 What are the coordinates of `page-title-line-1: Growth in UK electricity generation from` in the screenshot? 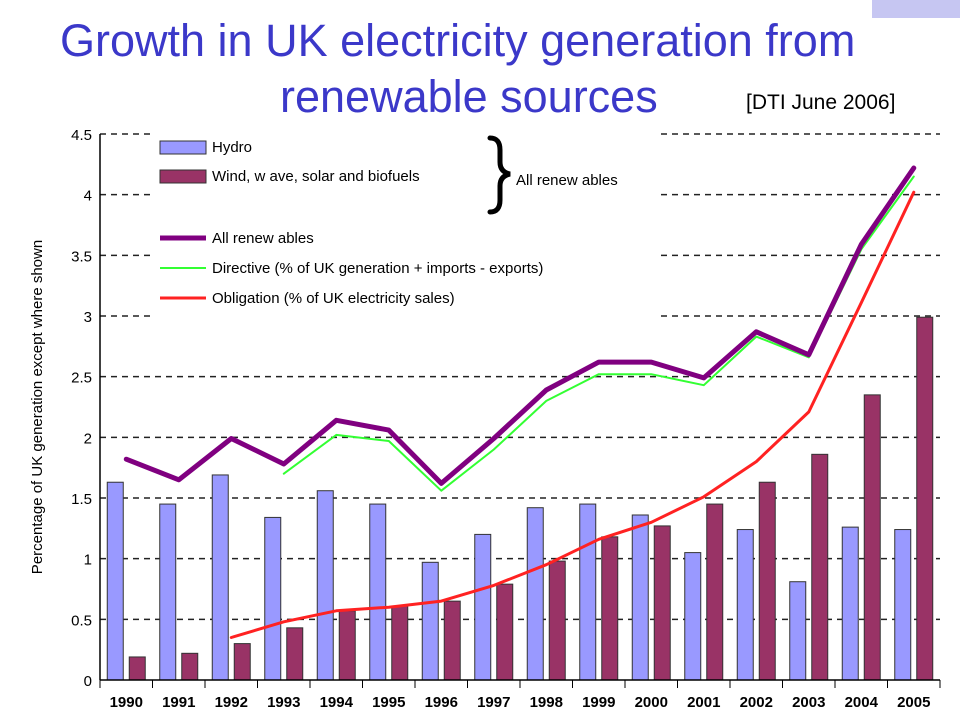 It's located at (458, 40).